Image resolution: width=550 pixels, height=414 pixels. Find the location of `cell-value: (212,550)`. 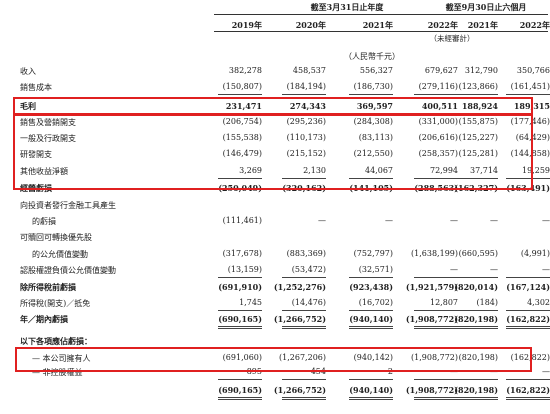

cell-value: (212,550) is located at coordinates (373, 153).